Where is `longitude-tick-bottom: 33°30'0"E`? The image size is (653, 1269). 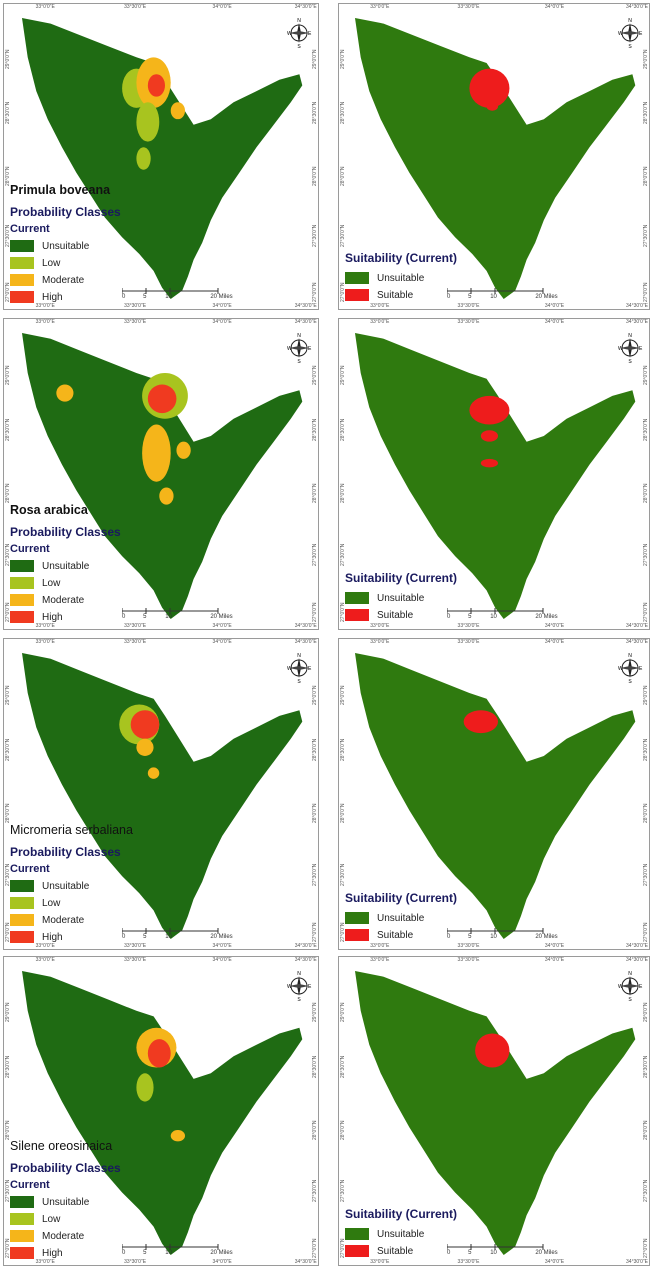 longitude-tick-bottom: 33°30'0"E is located at coordinates (135, 626).